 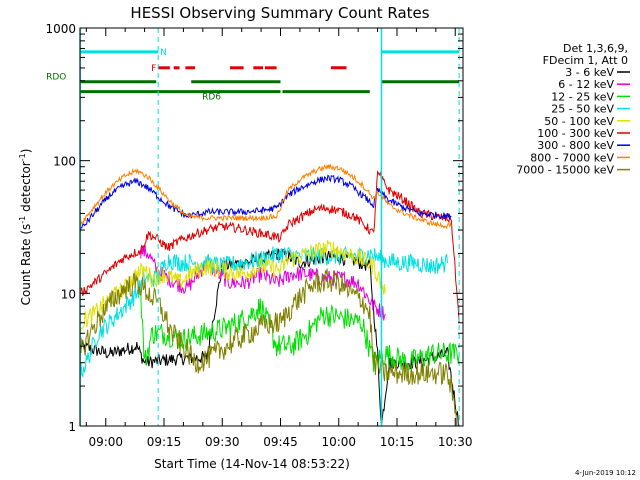 What do you see at coordinates (64, 162) in the screenshot?
I see `y-tick-label-2: 100` at bounding box center [64, 162].